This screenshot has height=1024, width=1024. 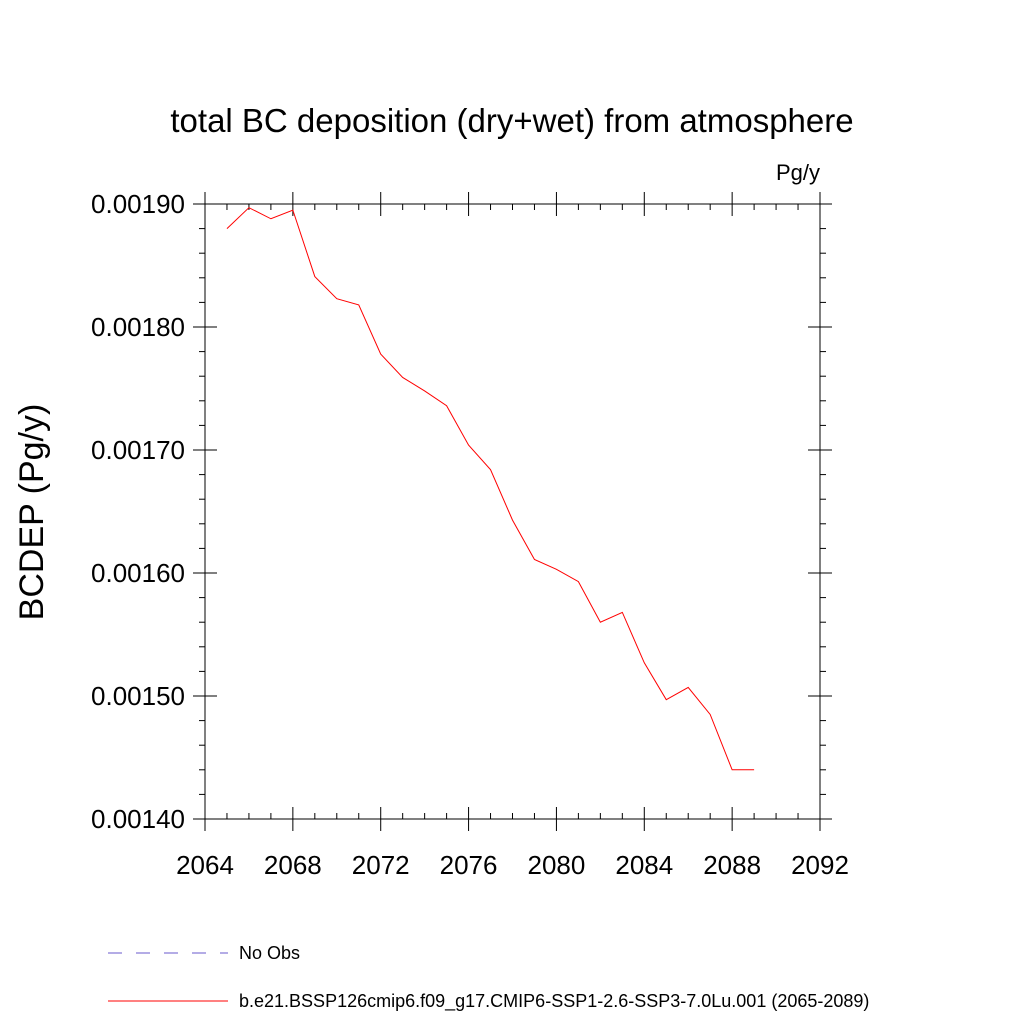 I want to click on x-tick-label: 2092, so click(x=820, y=865).